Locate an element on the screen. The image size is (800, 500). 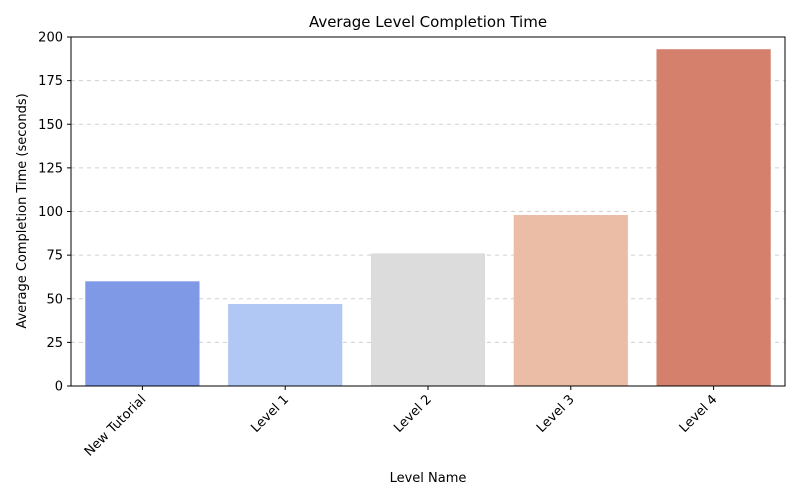
x-tick-label: Level 1 is located at coordinates (270, 414).